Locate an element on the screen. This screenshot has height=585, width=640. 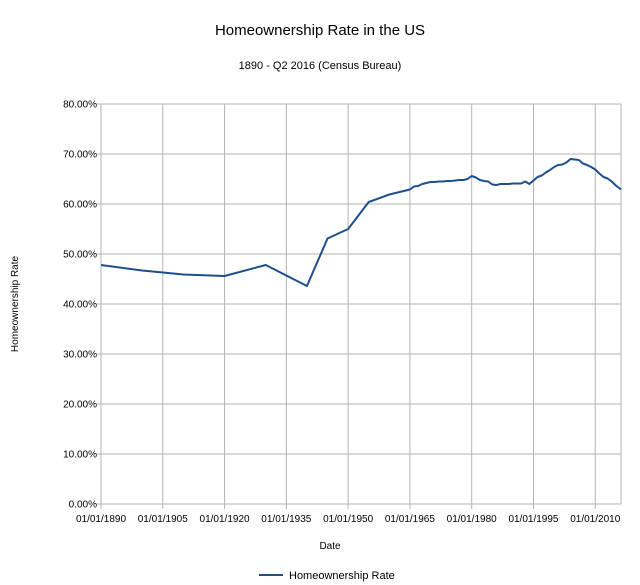
y-tick-label: 30.00% is located at coordinates (80, 355).